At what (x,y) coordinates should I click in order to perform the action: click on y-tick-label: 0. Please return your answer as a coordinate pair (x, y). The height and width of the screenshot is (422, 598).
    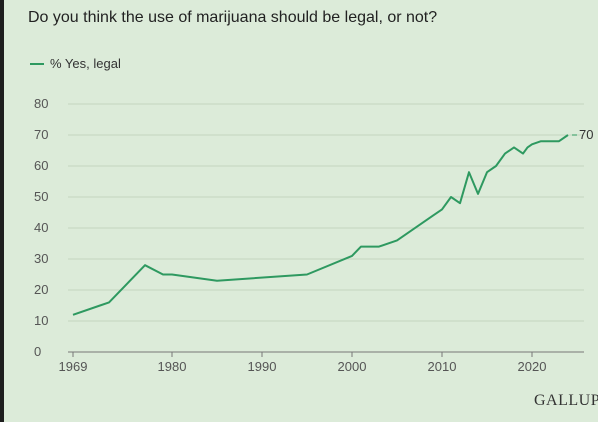
    Looking at the image, I should click on (37, 351).